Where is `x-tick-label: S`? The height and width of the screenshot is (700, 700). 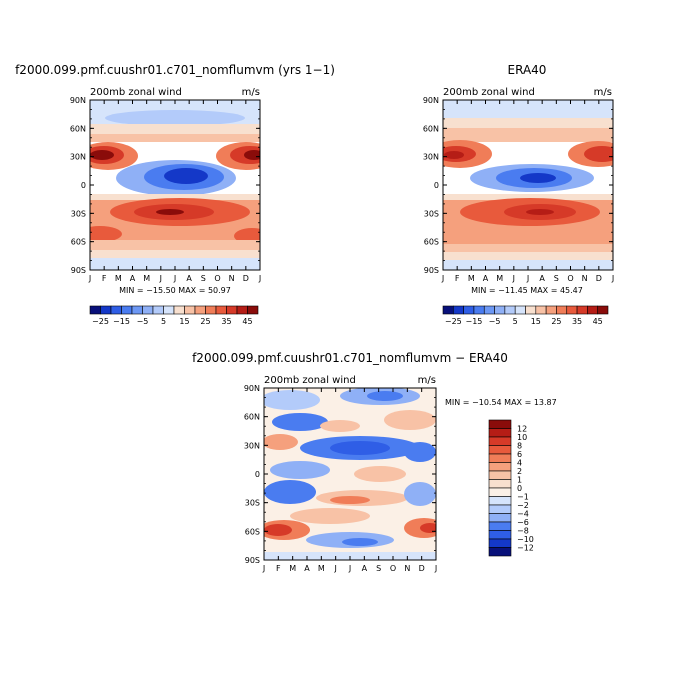 x-tick-label: S is located at coordinates (203, 278).